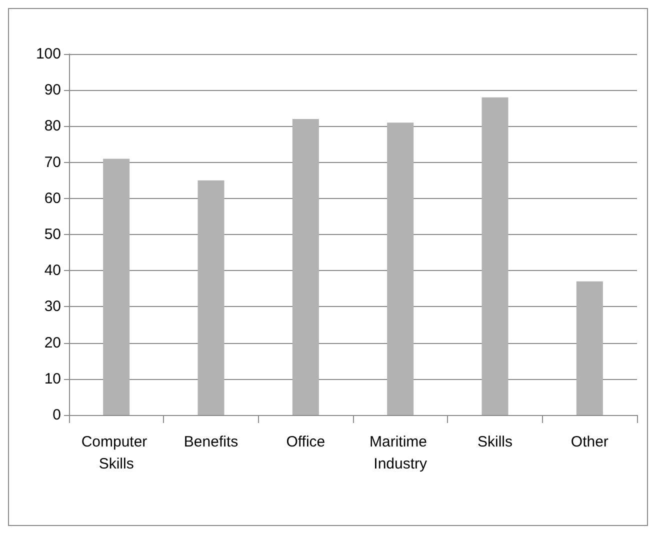  What do you see at coordinates (52, 234) in the screenshot?
I see `y-tick-label: 50` at bounding box center [52, 234].